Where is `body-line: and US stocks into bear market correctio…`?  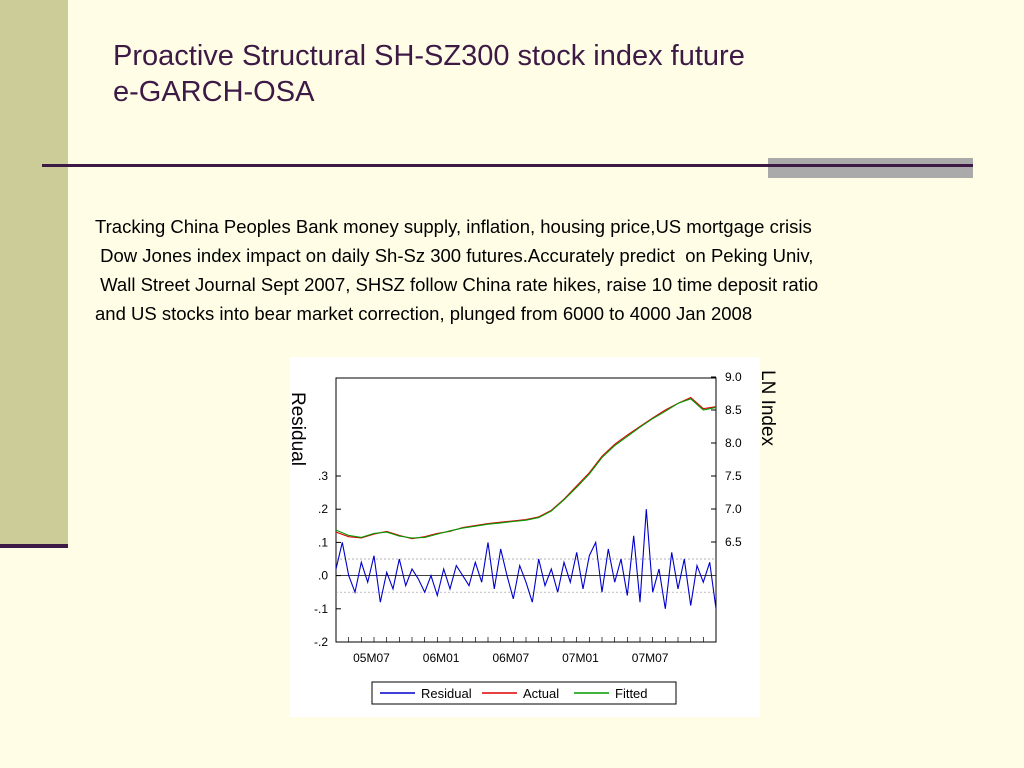
body-line: and US stocks into bear market correctio… is located at coordinates (424, 313).